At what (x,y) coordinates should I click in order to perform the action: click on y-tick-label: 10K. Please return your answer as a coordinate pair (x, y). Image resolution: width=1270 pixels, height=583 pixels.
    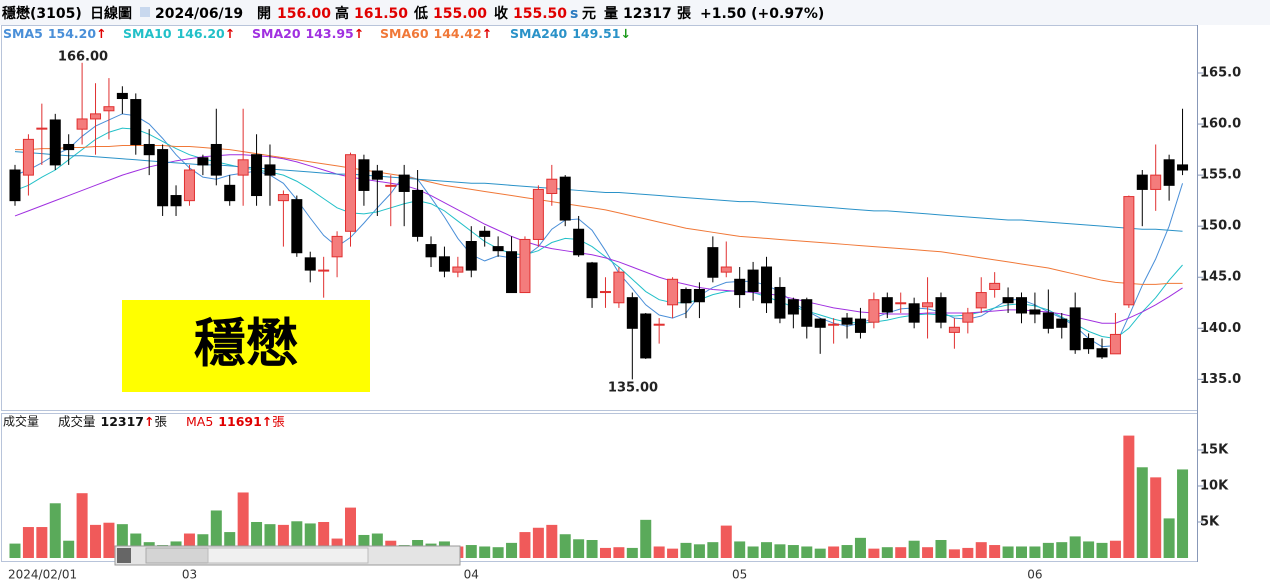
    Looking at the image, I should click on (1214, 485).